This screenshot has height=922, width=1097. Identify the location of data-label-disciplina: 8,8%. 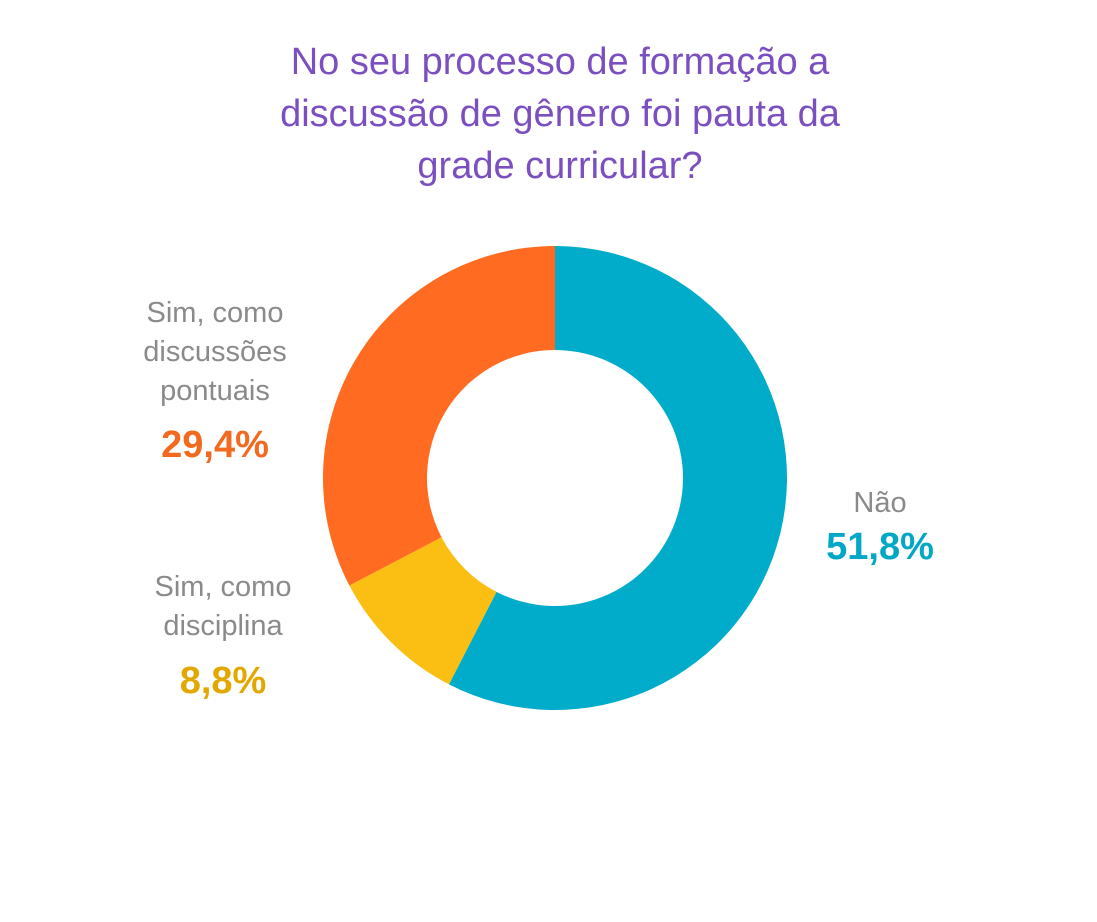
(223, 681).